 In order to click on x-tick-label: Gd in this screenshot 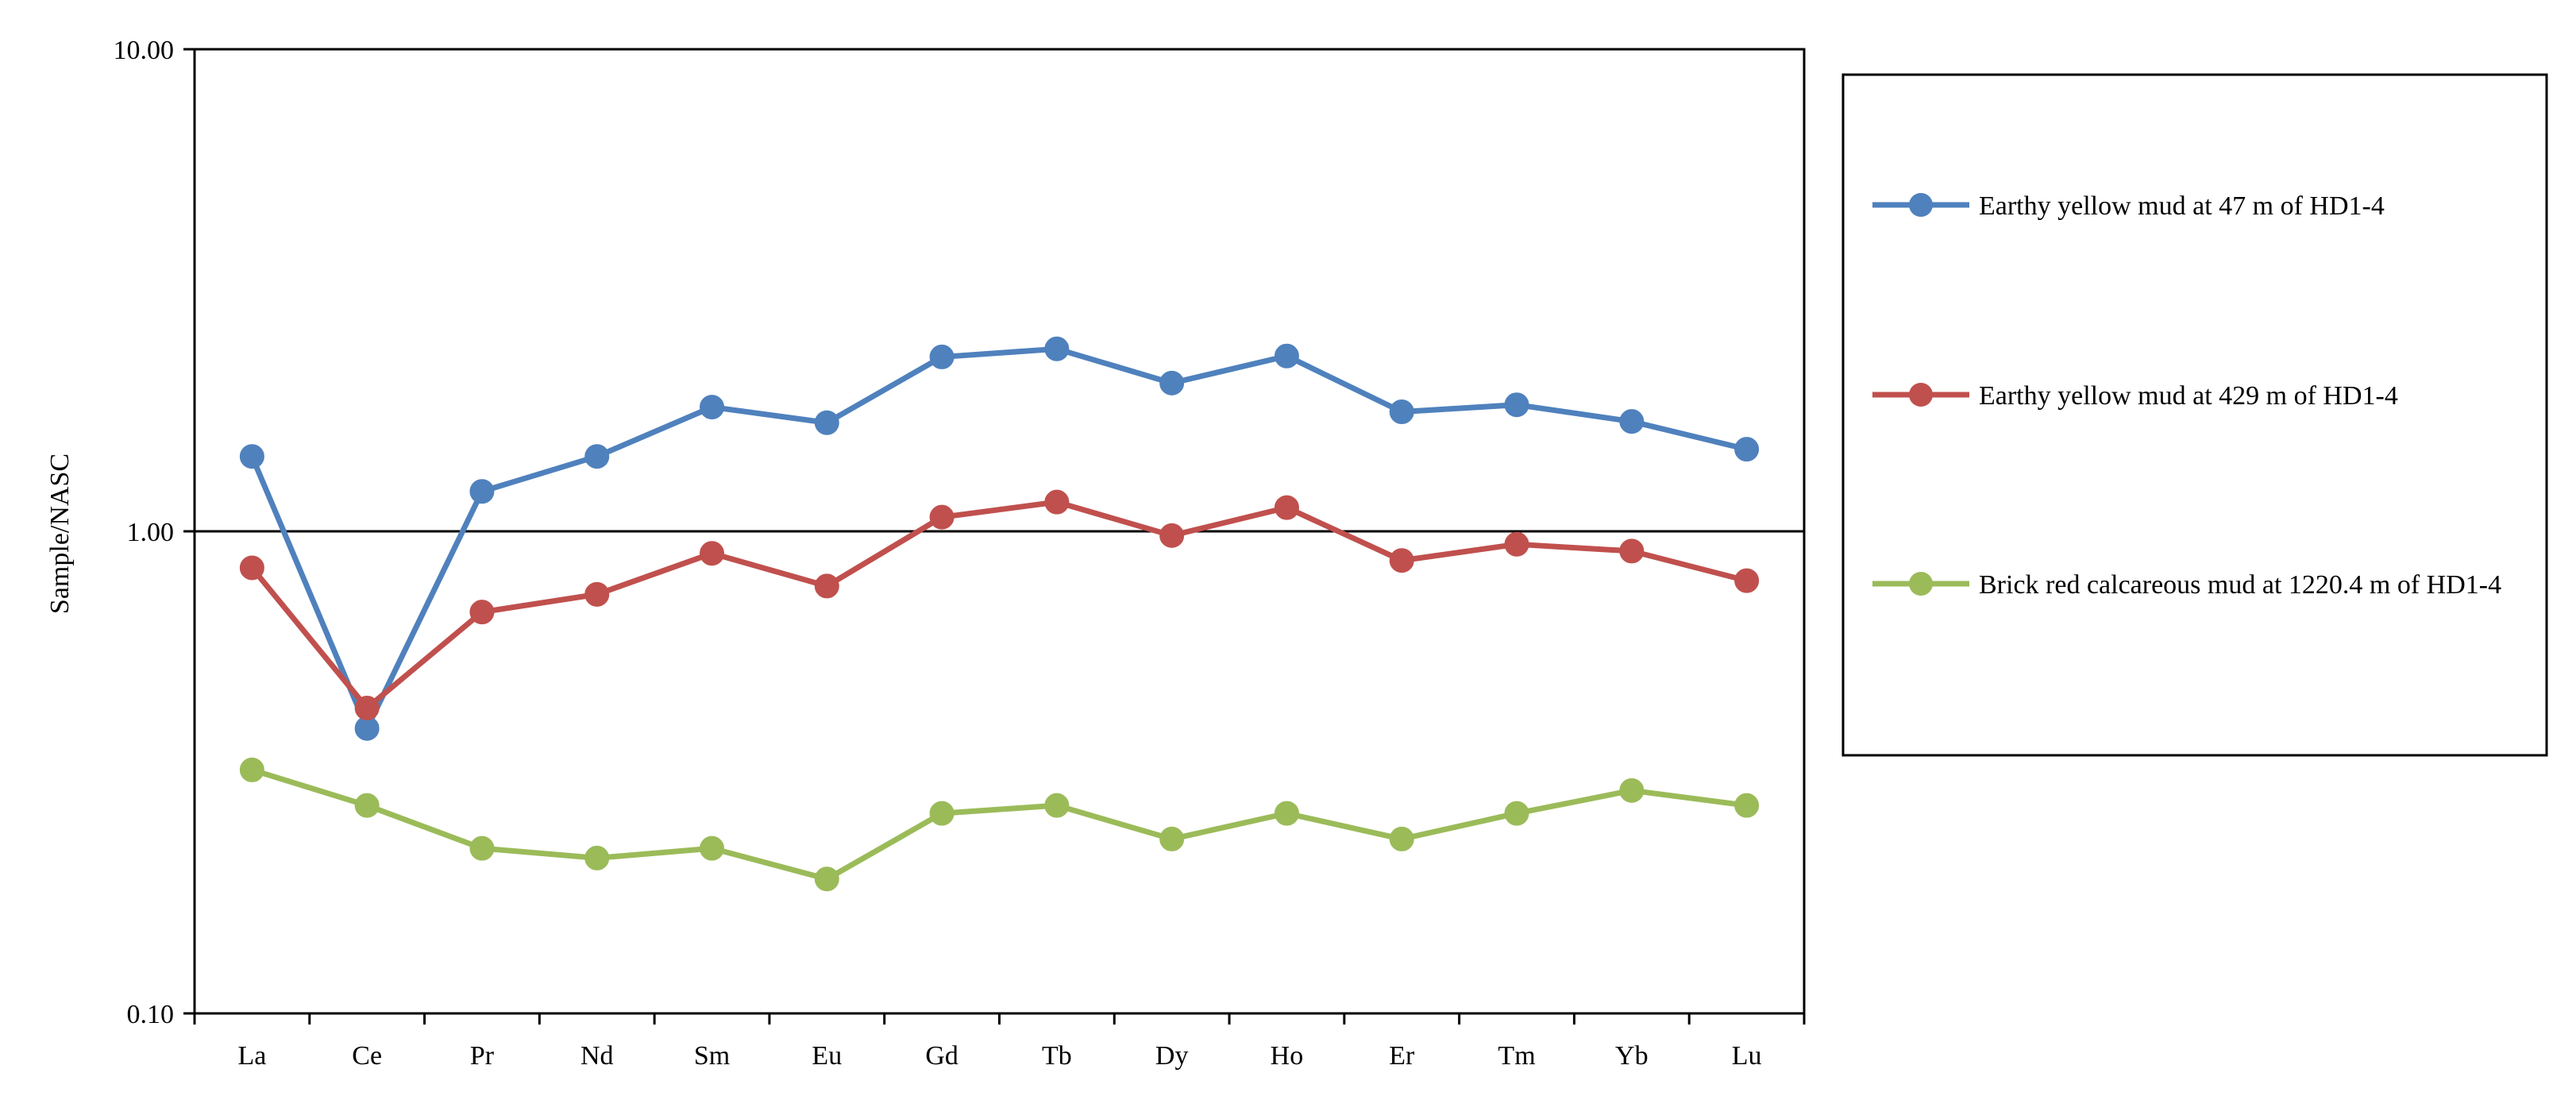, I will do `click(941, 1056)`.